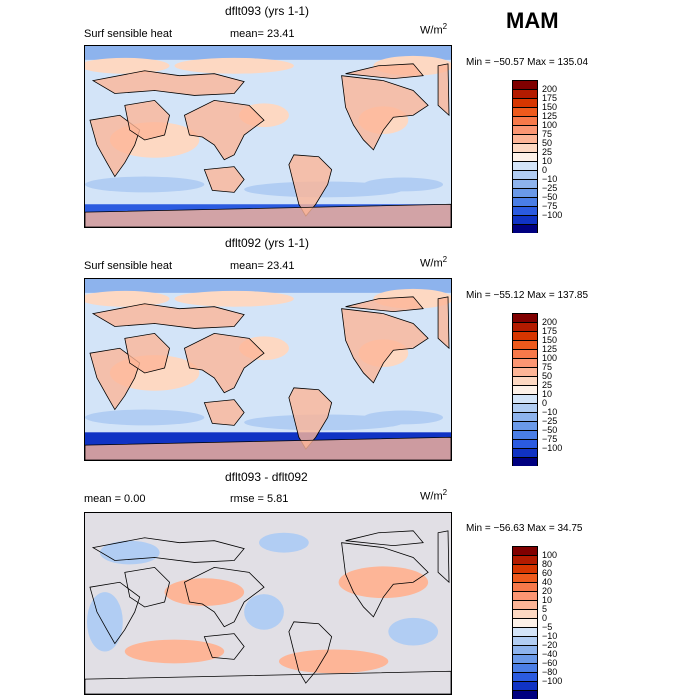  Describe the element at coordinates (547, 573) in the screenshot. I see `colorbar-tick-label: 60` at that location.